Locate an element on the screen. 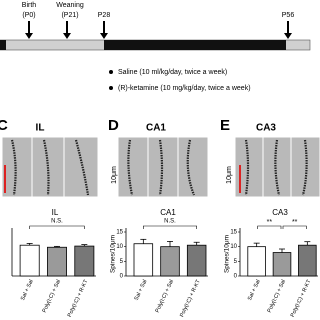  timeline-label: (P21) is located at coordinates (69, 15).